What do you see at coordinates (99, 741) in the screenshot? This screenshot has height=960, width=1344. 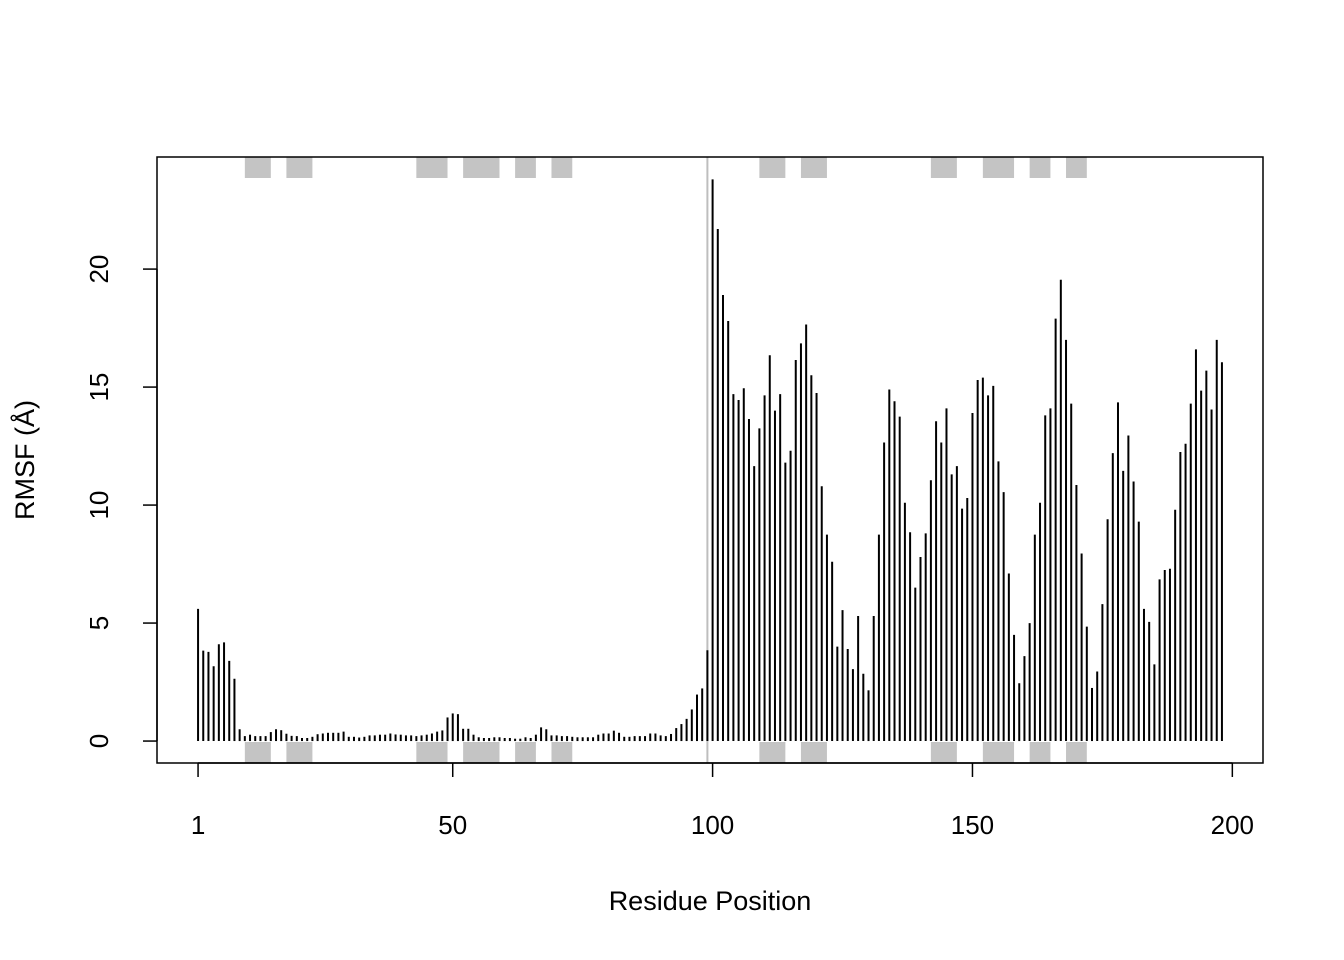 I see `y-tick-label: 0` at bounding box center [99, 741].